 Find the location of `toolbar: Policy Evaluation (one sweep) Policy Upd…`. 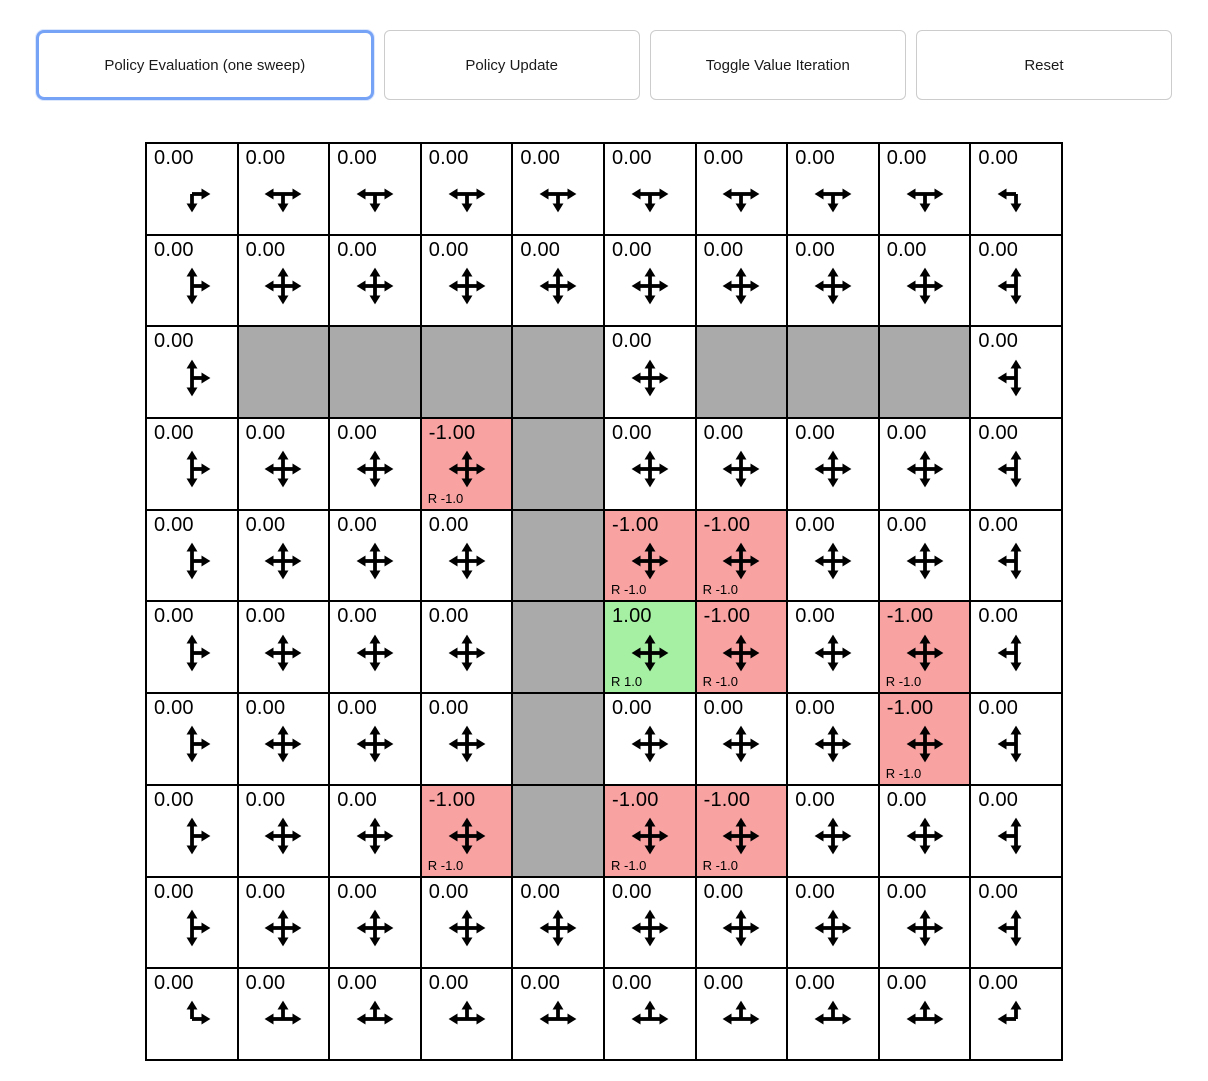

toolbar: Policy Evaluation (one sweep) Policy Upd… is located at coordinates (604, 50).